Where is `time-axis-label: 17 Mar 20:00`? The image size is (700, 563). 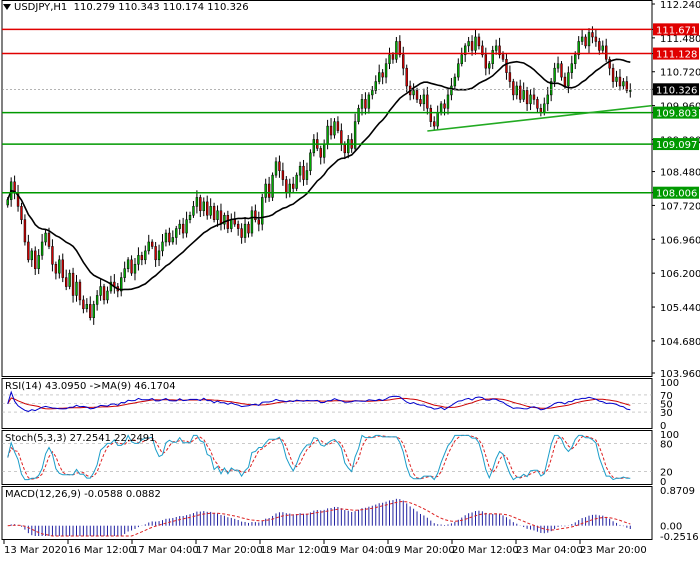 time-axis-label: 17 Mar 20:00 is located at coordinates (229, 550).